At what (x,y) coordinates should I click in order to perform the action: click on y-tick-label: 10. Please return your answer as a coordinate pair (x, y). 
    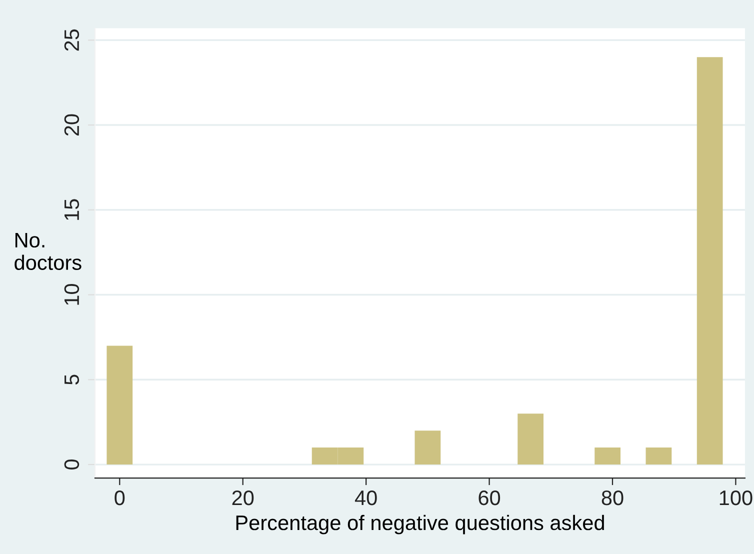
    Looking at the image, I should click on (72, 294).